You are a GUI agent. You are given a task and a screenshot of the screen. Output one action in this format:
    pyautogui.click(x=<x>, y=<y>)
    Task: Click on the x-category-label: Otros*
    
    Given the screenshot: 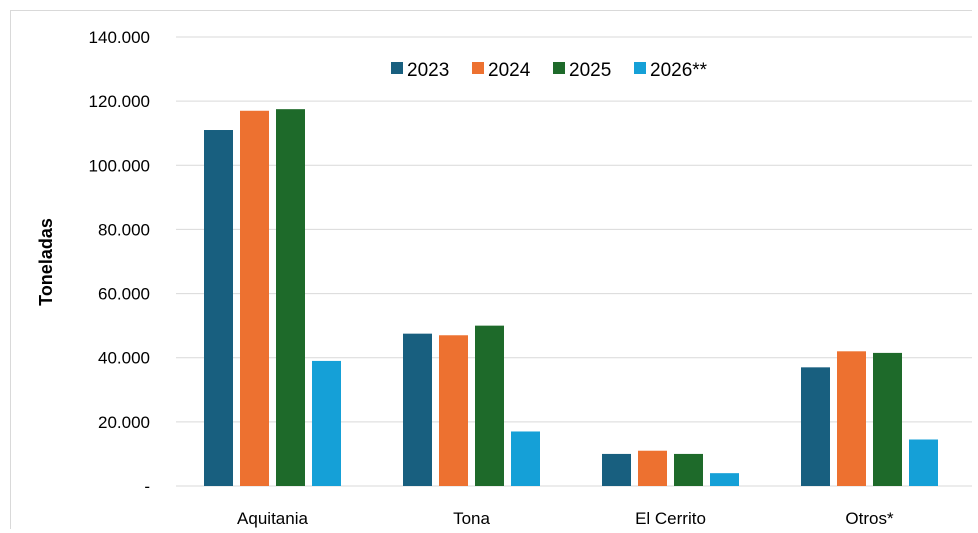 What is the action you would take?
    pyautogui.click(x=869, y=518)
    